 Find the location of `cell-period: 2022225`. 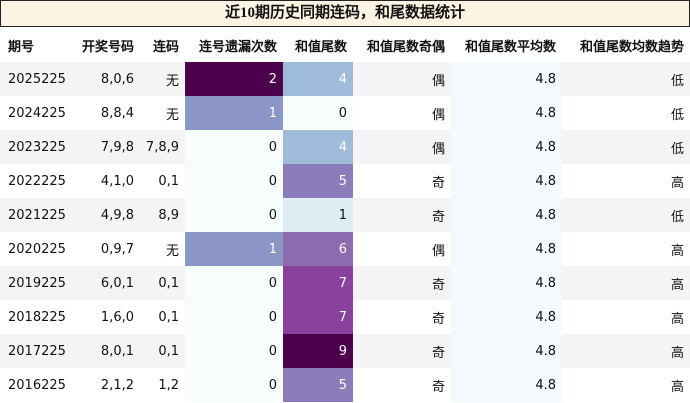

cell-period: 2022225 is located at coordinates (35, 181).